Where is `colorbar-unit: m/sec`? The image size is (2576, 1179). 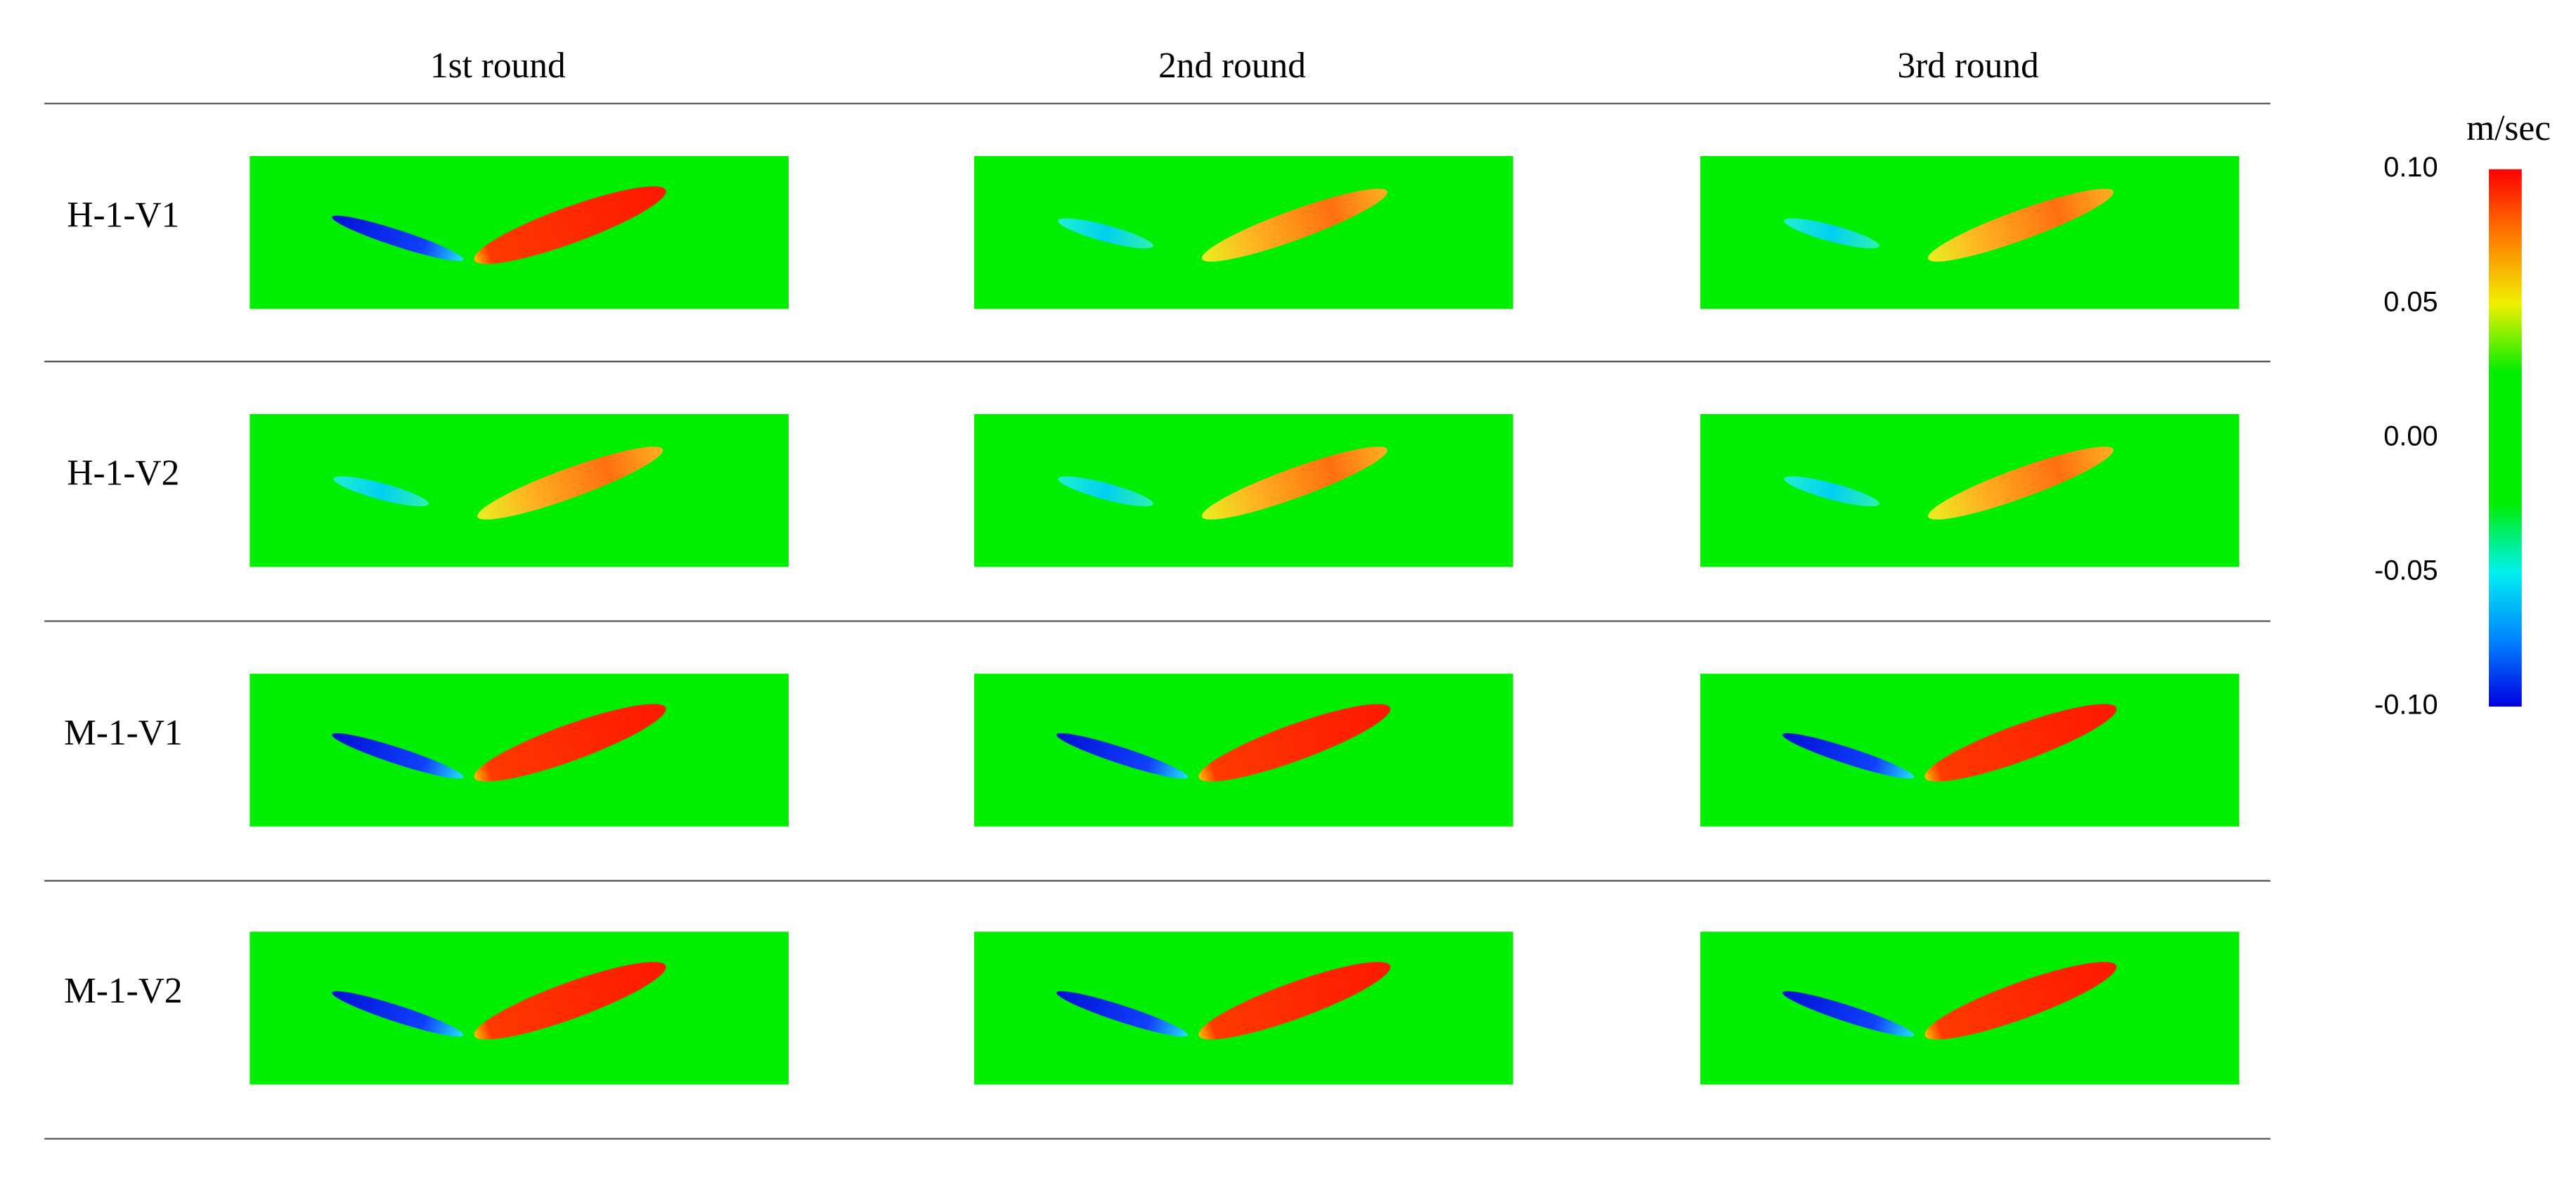 colorbar-unit: m/sec is located at coordinates (2508, 128).